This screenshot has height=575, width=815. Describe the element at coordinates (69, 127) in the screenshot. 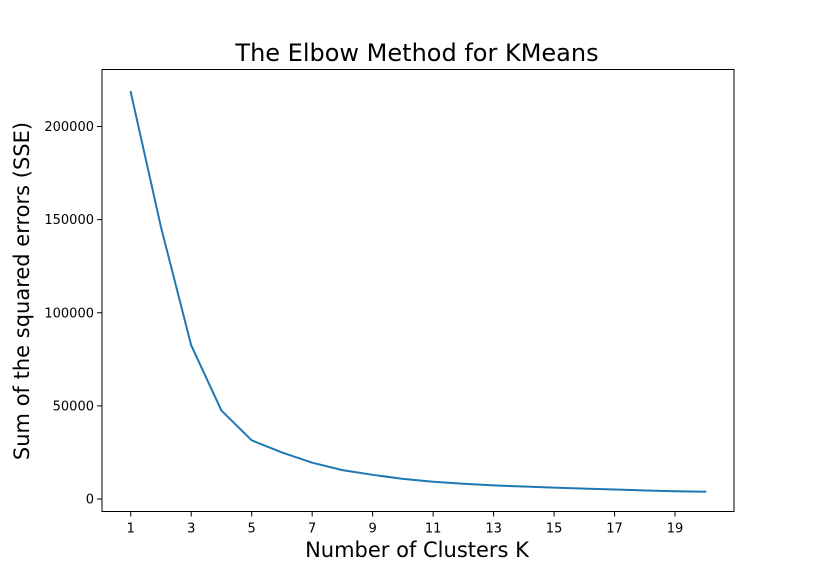

I see `y-tick-label: 200000` at that location.